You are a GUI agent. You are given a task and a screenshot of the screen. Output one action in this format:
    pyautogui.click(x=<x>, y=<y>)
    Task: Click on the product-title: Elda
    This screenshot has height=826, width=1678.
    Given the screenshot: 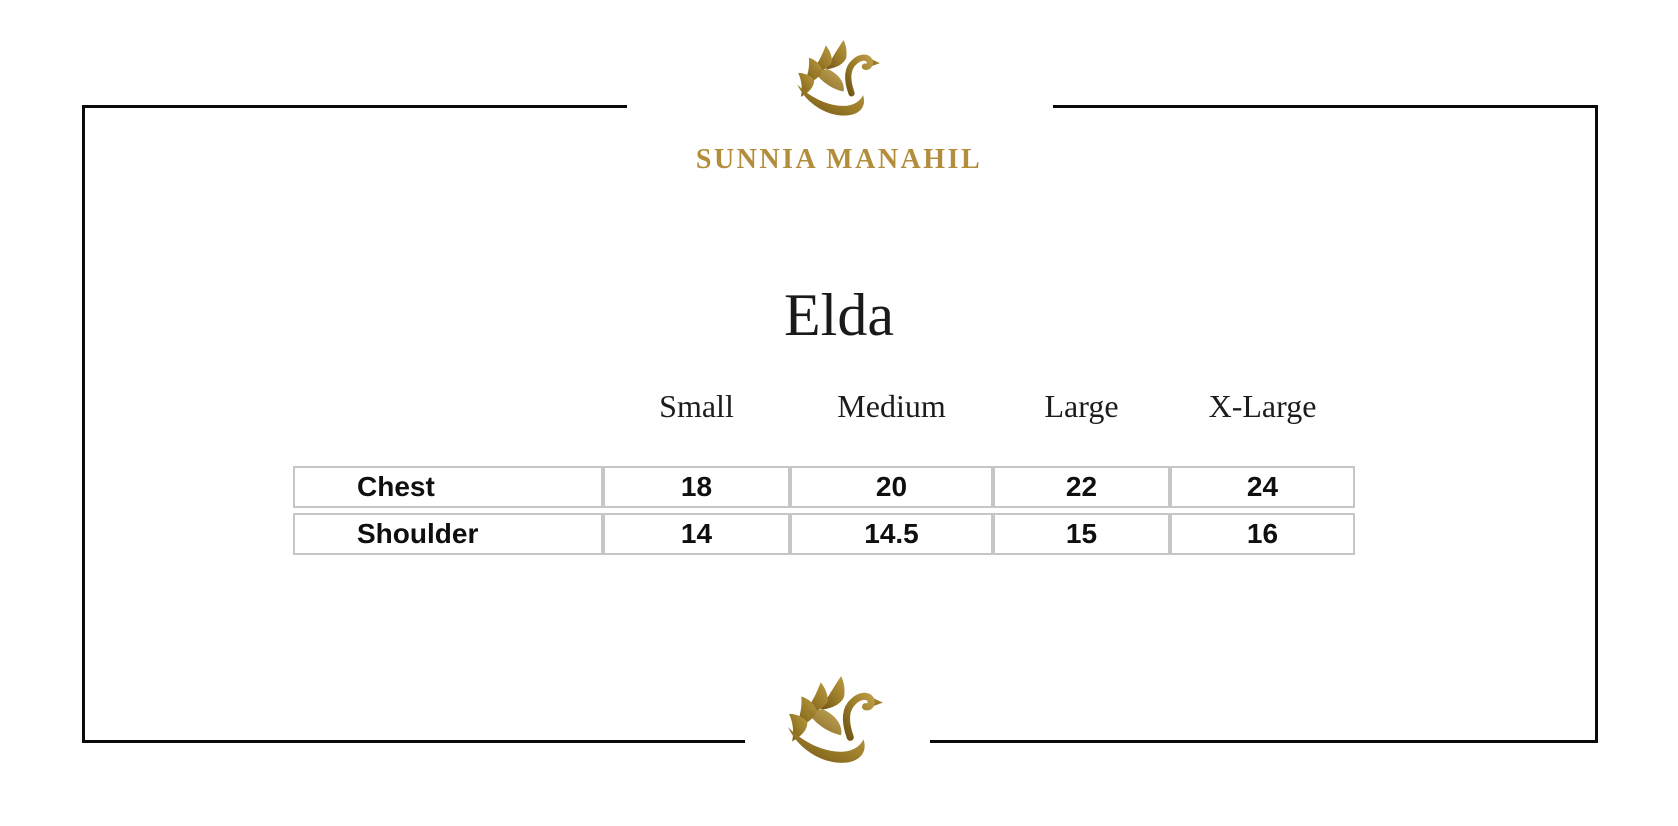 What is the action you would take?
    pyautogui.click(x=839, y=315)
    